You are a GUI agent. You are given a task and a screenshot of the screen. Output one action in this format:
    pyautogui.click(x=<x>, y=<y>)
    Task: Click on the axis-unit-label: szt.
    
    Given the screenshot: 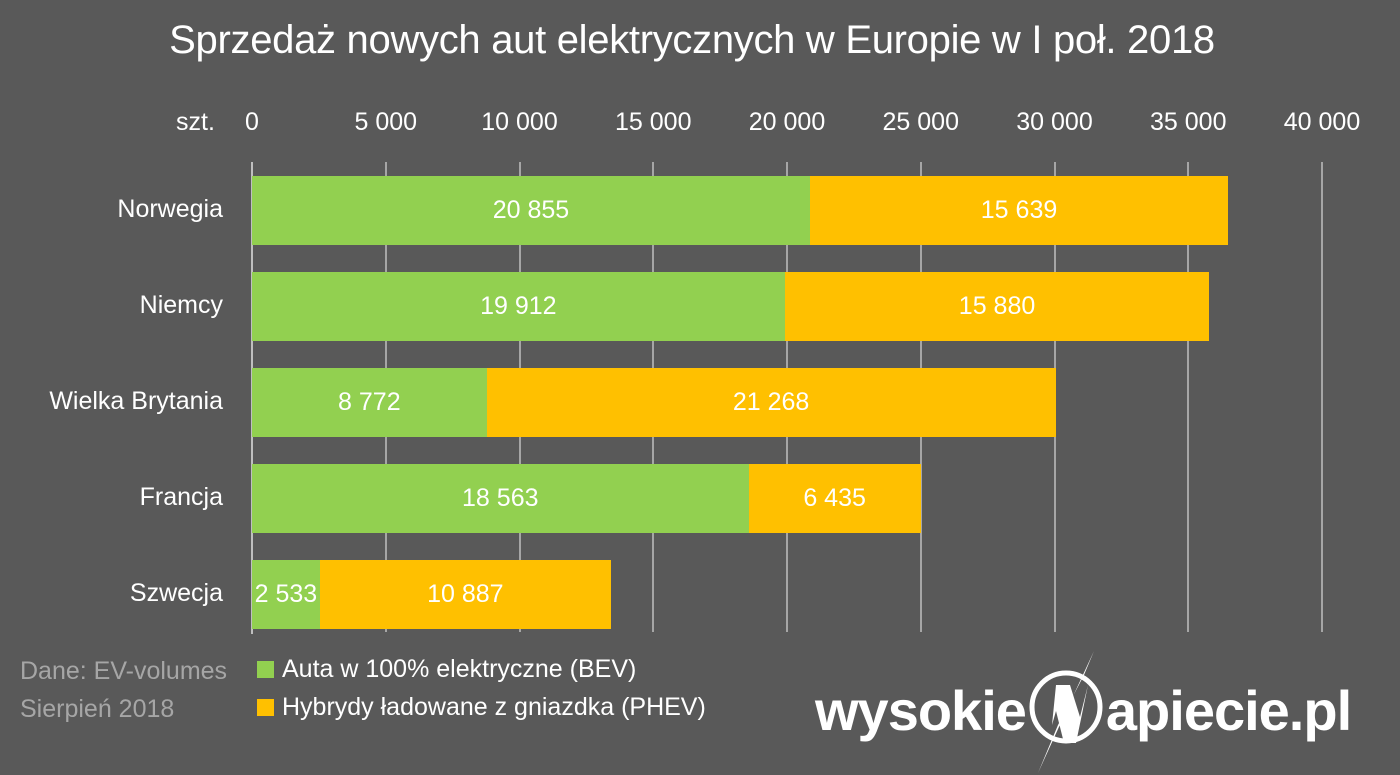 What is the action you would take?
    pyautogui.click(x=195, y=122)
    